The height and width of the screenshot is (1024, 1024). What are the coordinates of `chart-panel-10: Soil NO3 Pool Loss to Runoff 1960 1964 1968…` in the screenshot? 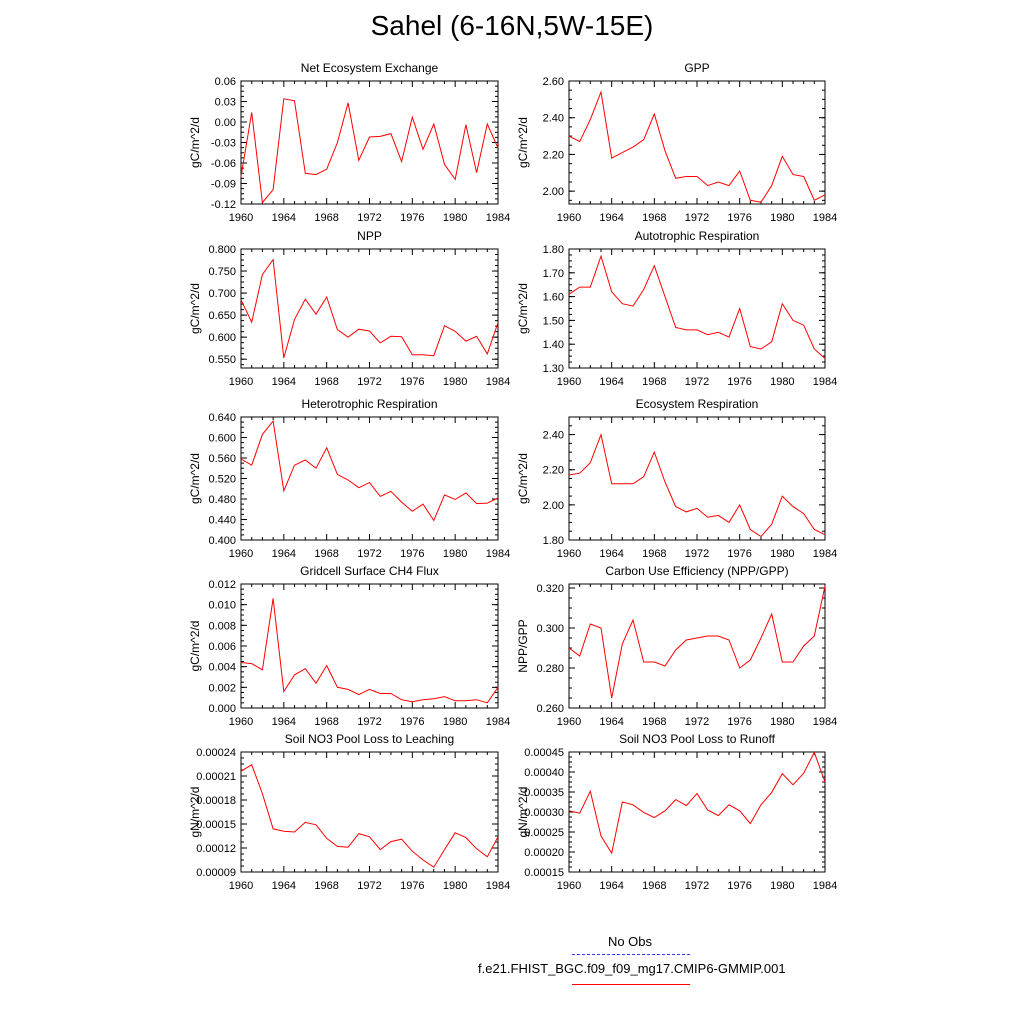 It's located at (676, 812).